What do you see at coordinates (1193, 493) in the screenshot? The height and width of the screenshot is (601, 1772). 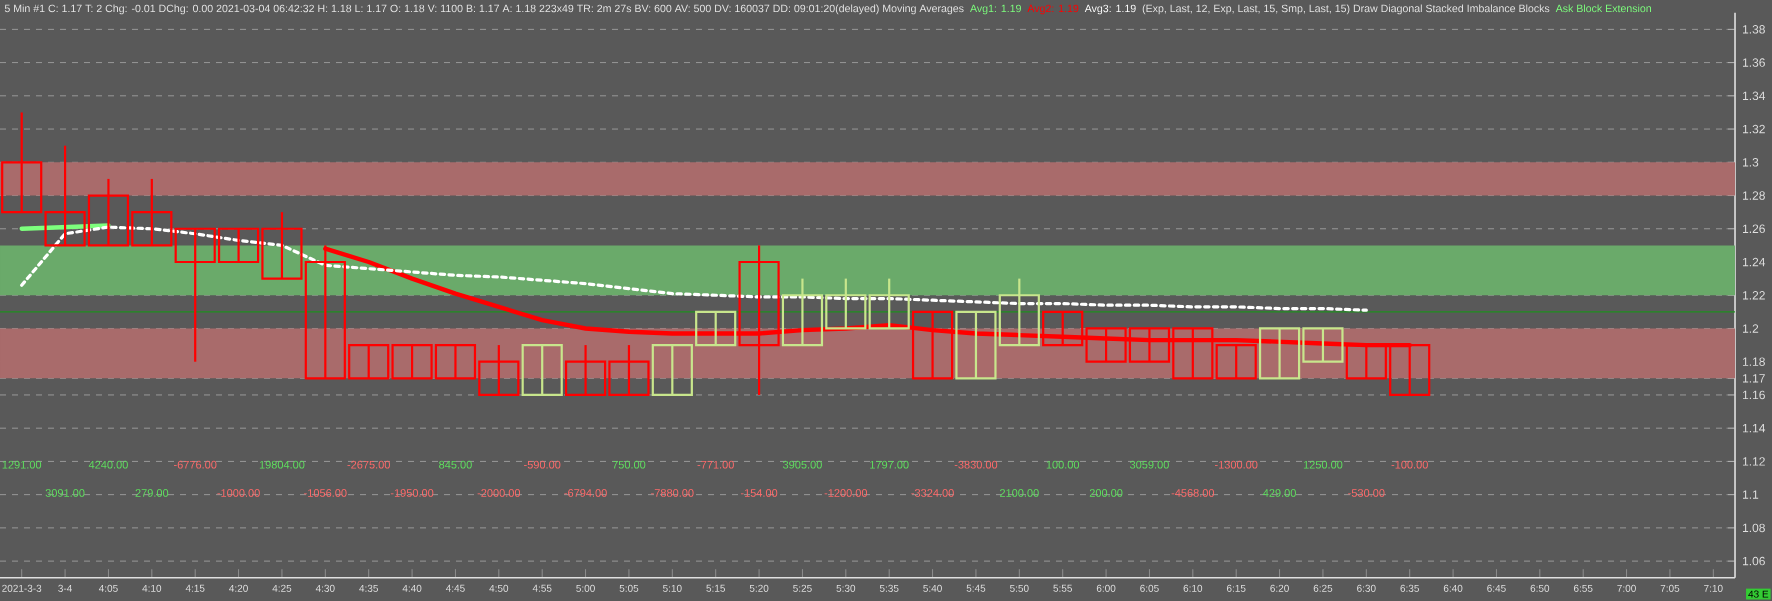 I see `annotation: -4568.00` at bounding box center [1193, 493].